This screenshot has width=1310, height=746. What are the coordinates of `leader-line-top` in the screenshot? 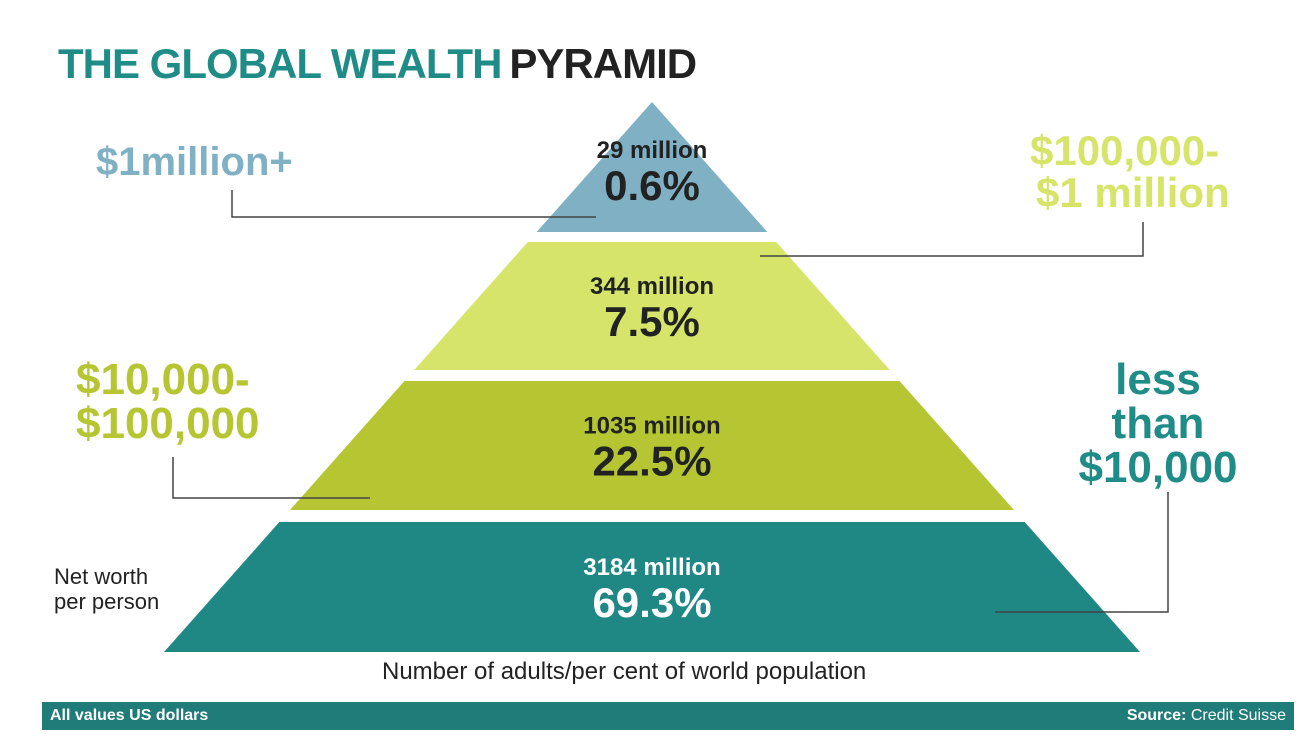 It's located at (413, 204).